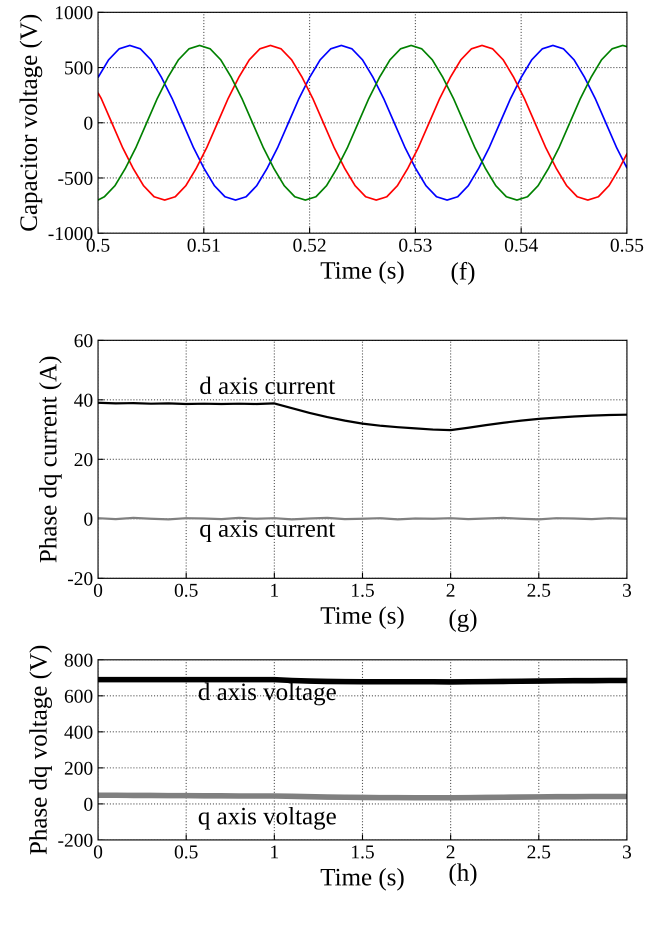 This screenshot has height=948, width=645. I want to click on y-tick-label: 60, so click(83, 341).